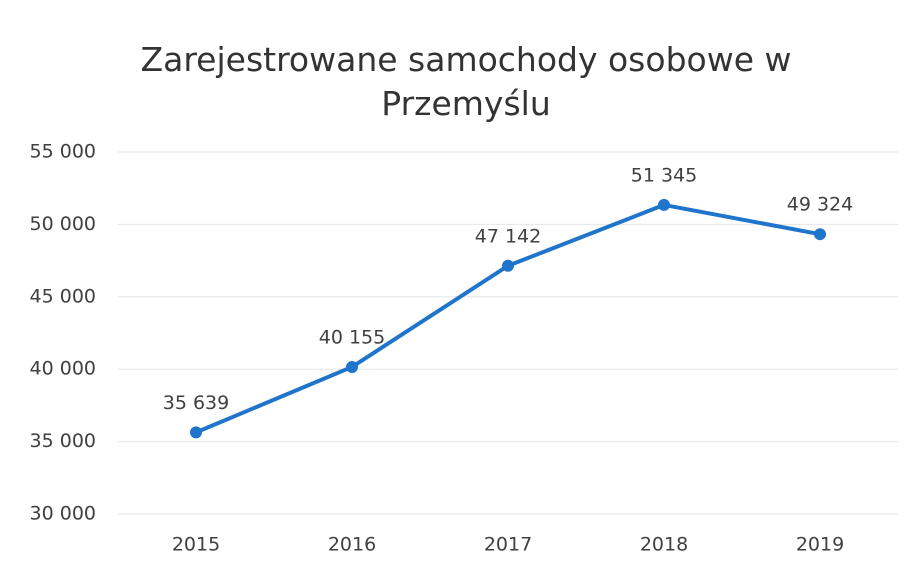  Describe the element at coordinates (352, 337) in the screenshot. I see `data-label: 40 155` at that location.